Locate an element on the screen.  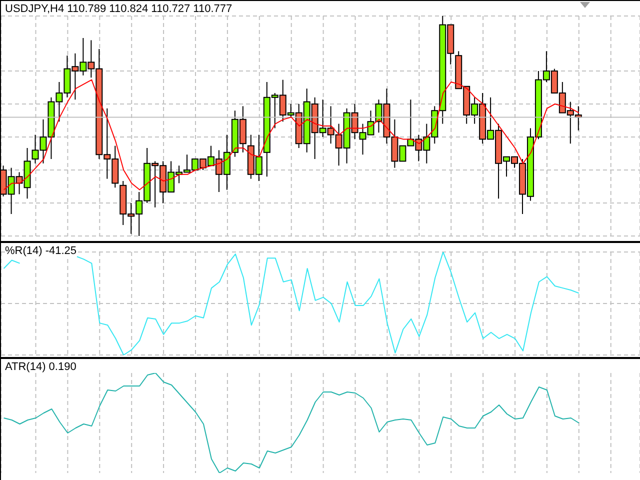
chart-title: ATR(14) 0.190 is located at coordinates (40, 367).